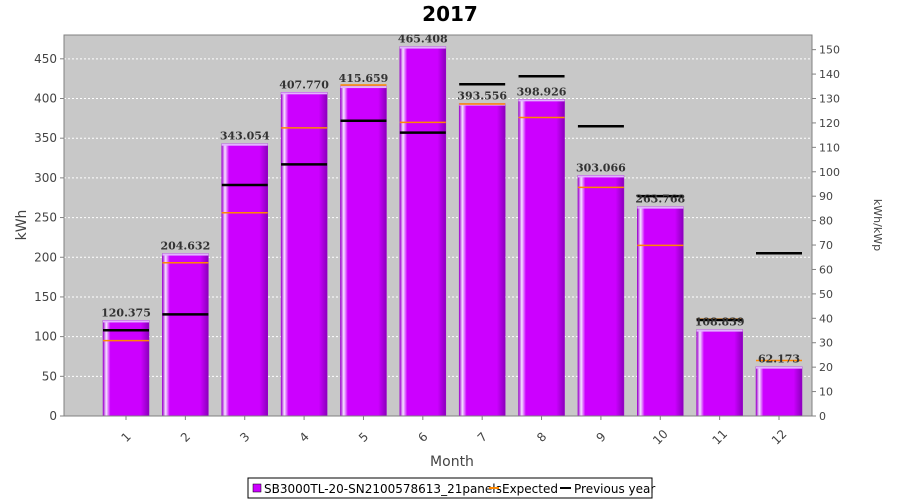 The image size is (900, 500). What do you see at coordinates (614, 489) in the screenshot?
I see `legend-entry-previous: Previous year` at bounding box center [614, 489].